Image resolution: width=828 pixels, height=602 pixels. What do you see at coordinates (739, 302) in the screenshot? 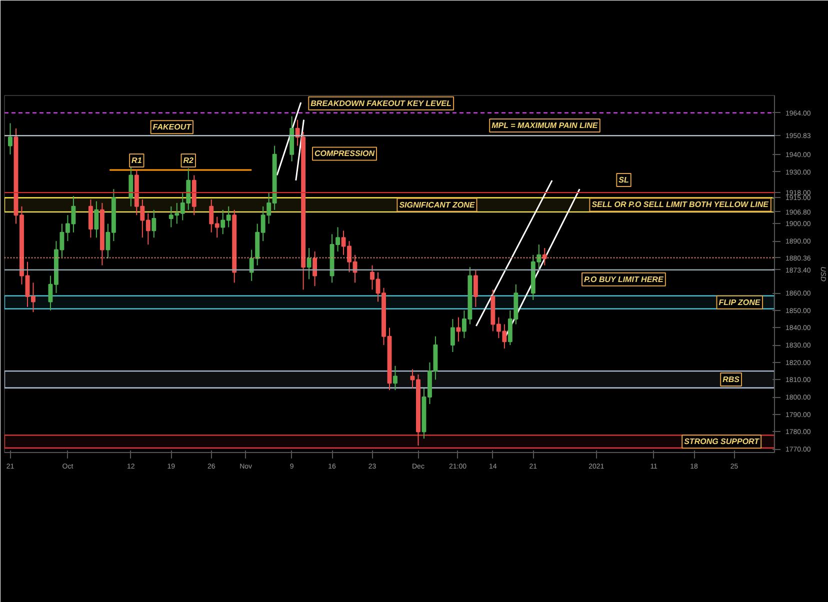
I see `band-label: FLIP ZONE` at bounding box center [739, 302].